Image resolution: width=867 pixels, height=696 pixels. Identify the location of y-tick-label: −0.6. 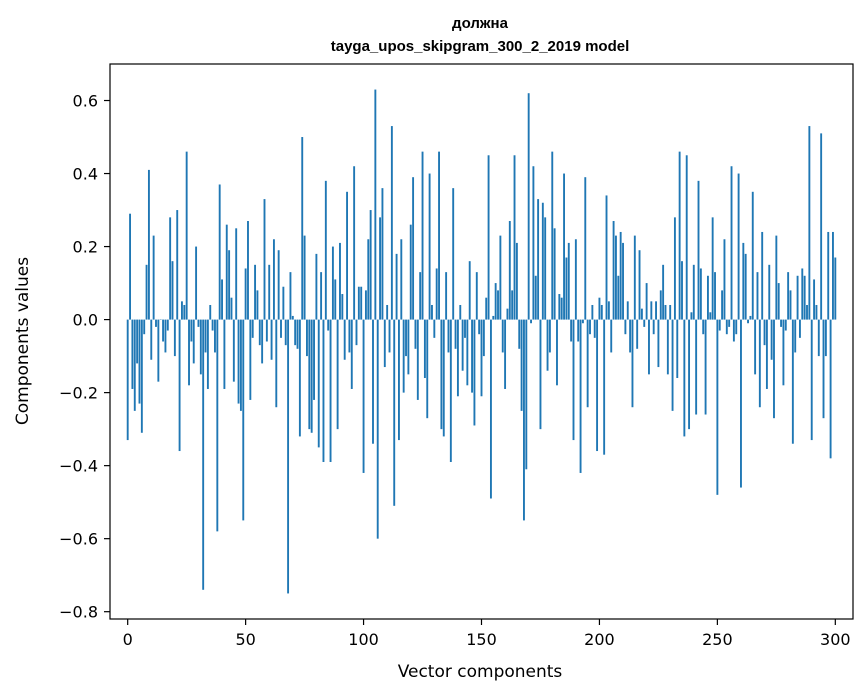
(78, 539).